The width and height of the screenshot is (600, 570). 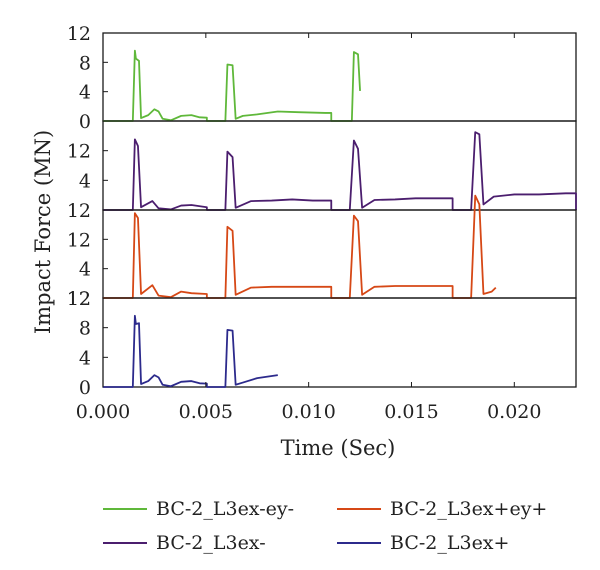 I want to click on legend-item: BC-2_L3ex+ey+, so click(x=442, y=509).